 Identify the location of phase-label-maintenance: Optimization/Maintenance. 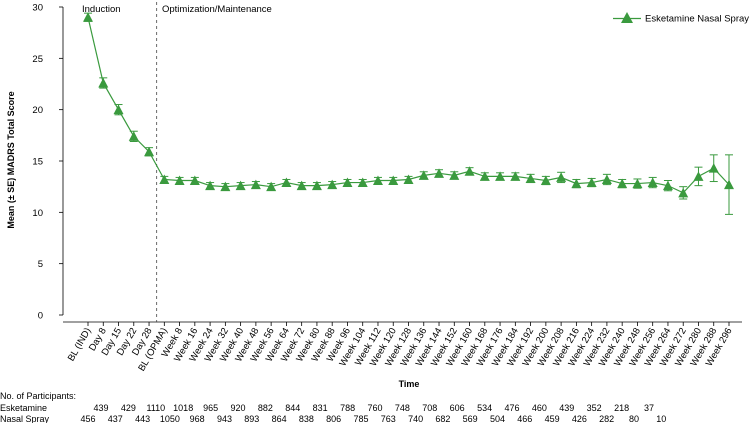
(217, 9).